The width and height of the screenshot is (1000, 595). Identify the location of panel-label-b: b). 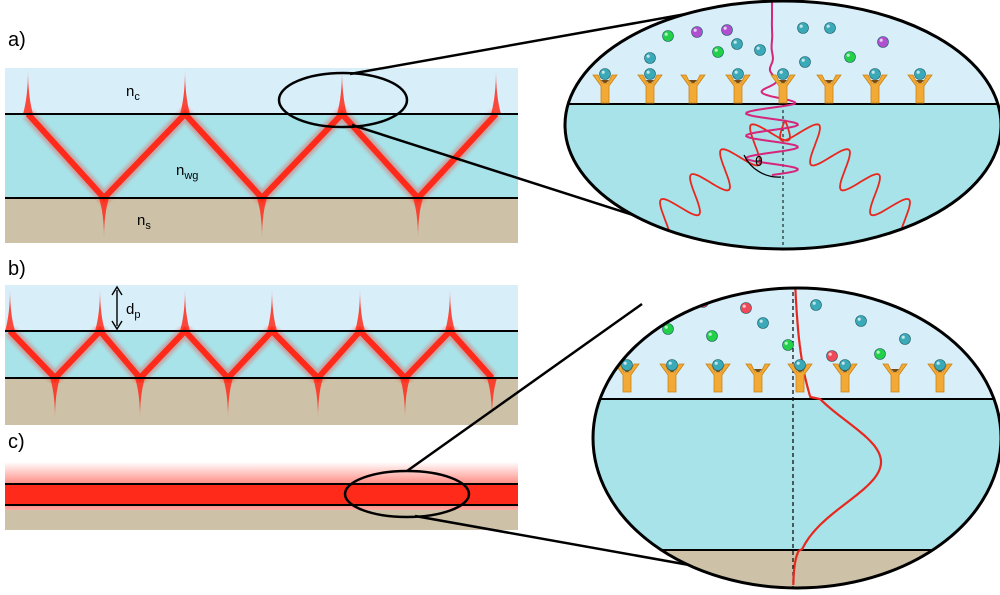
(17, 269).